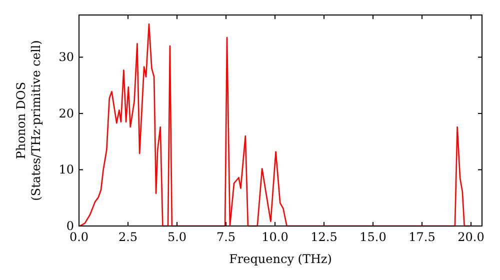 This screenshot has height=280, width=500. Describe the element at coordinates (275, 237) in the screenshot. I see `x-tick-label: 10.0` at that location.